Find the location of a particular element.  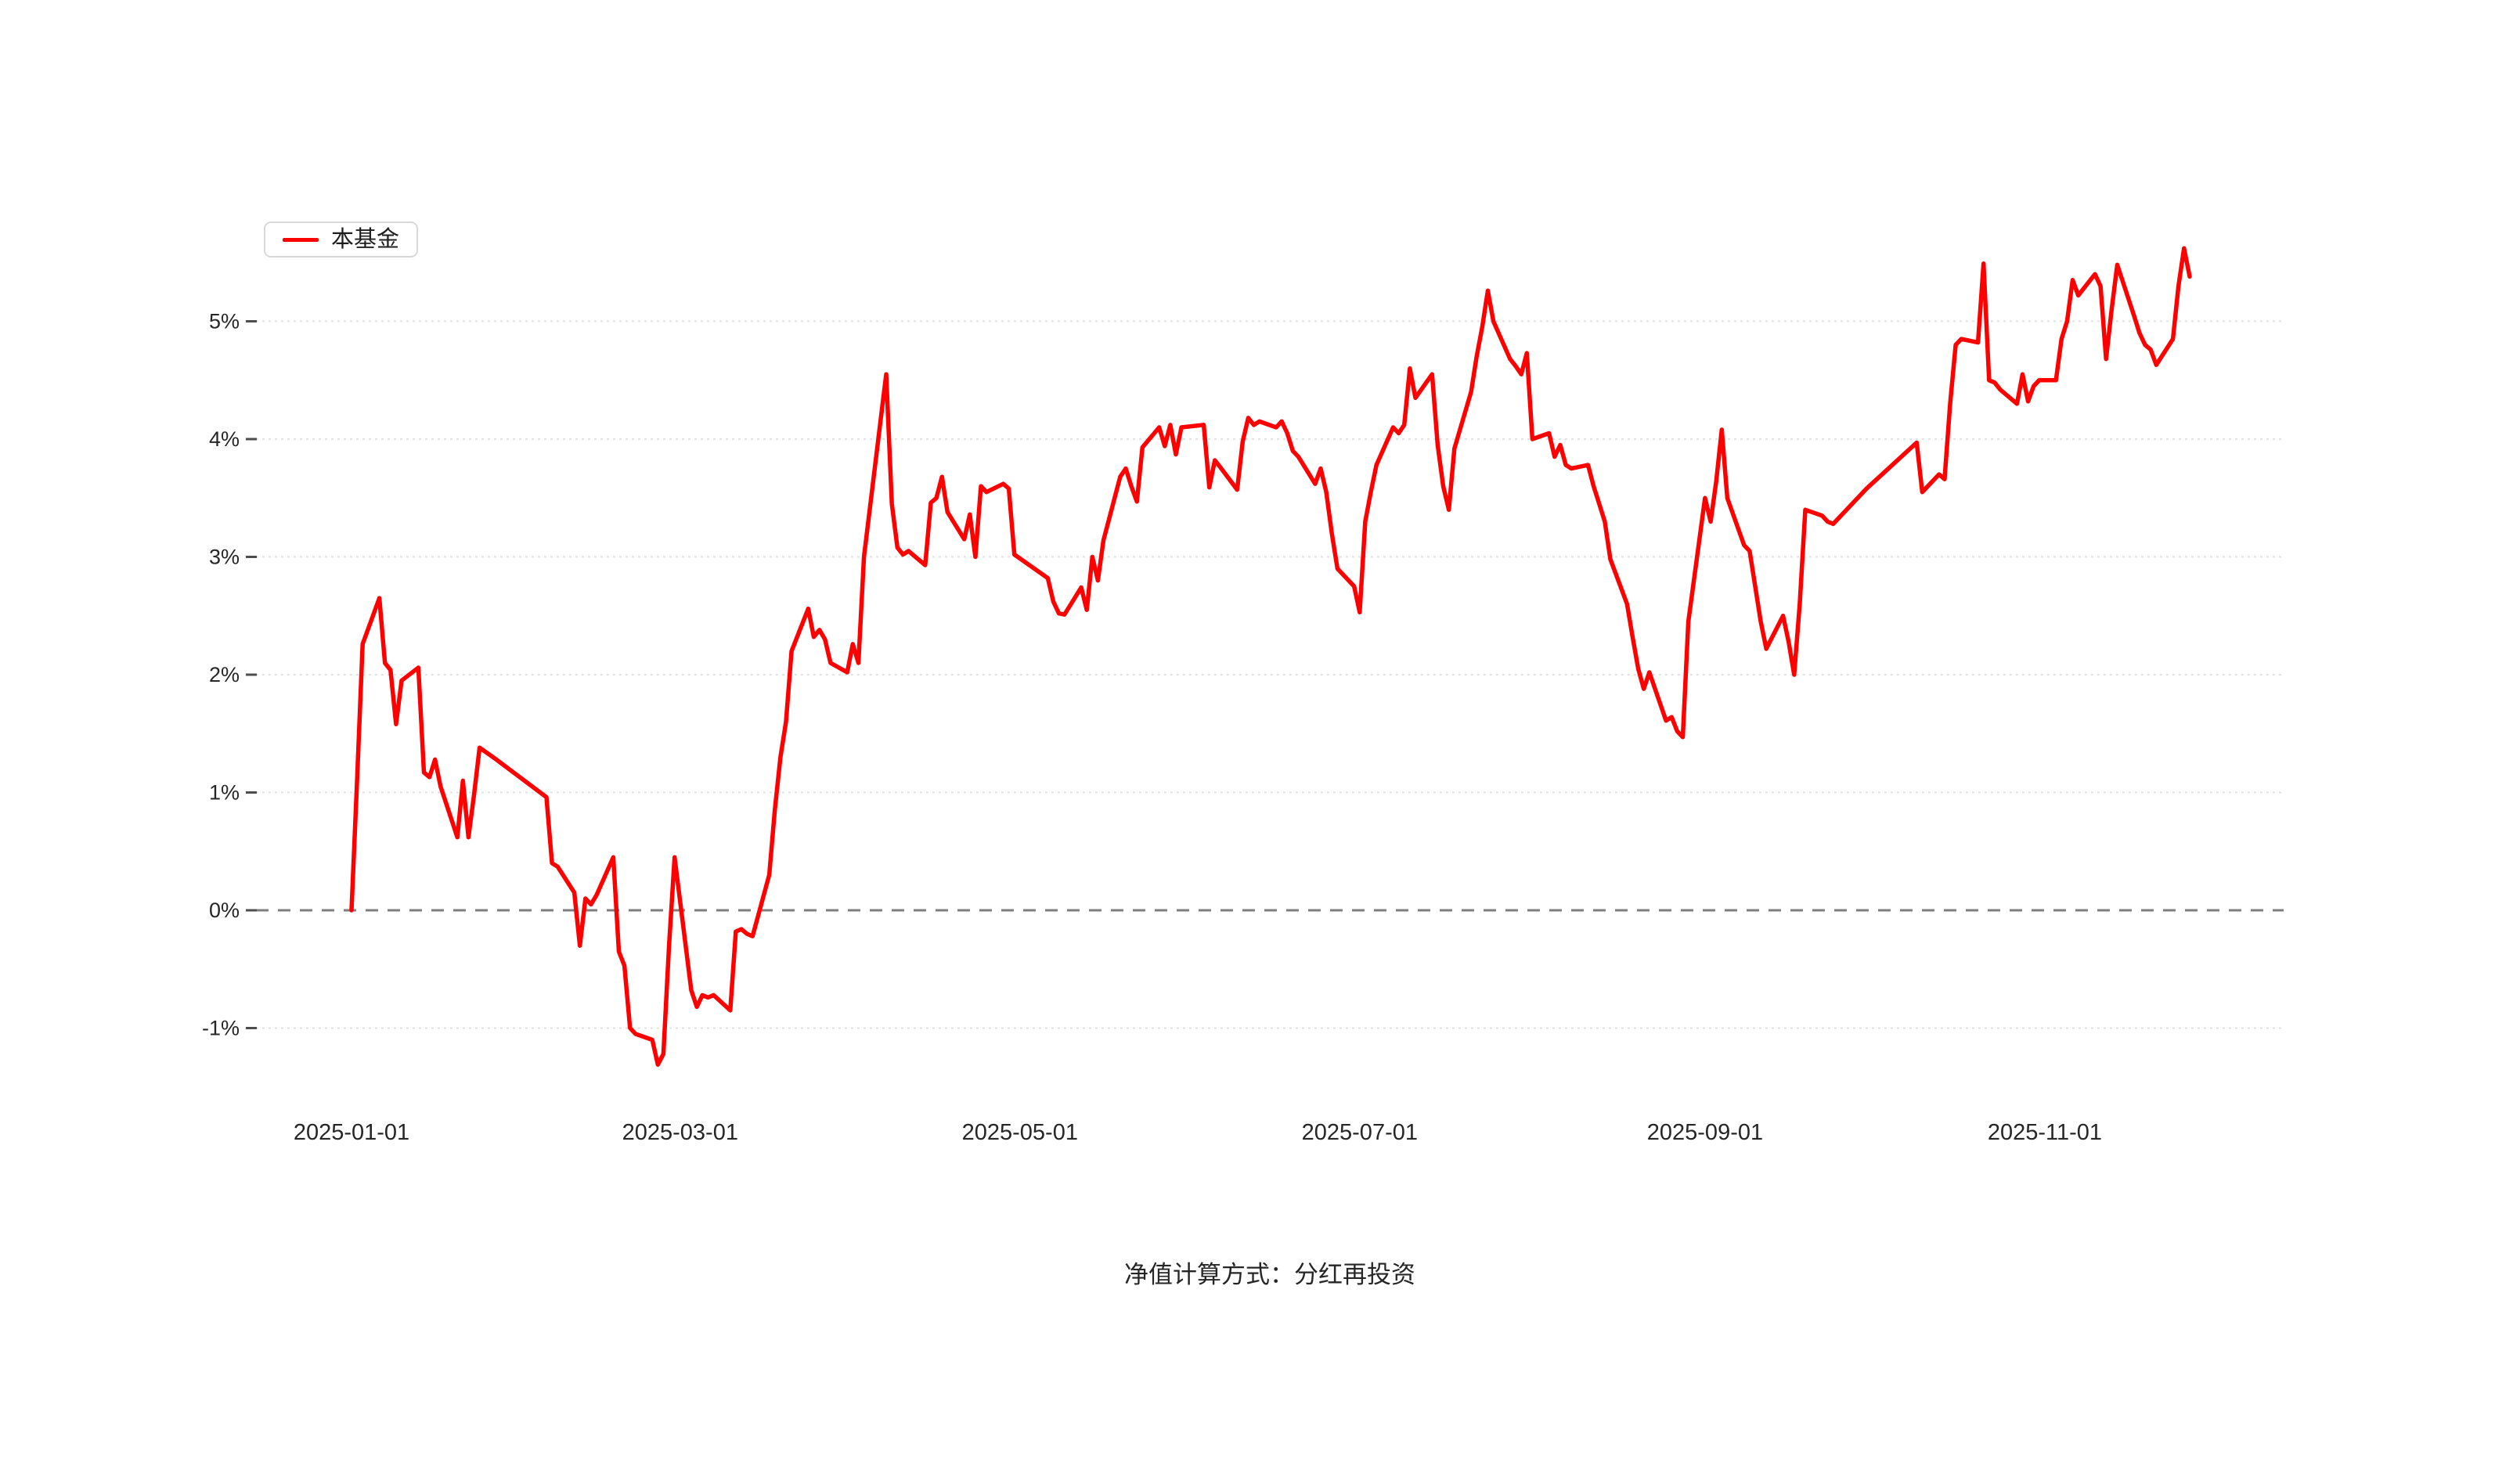

y-axis-label: 4% is located at coordinates (224, 439).